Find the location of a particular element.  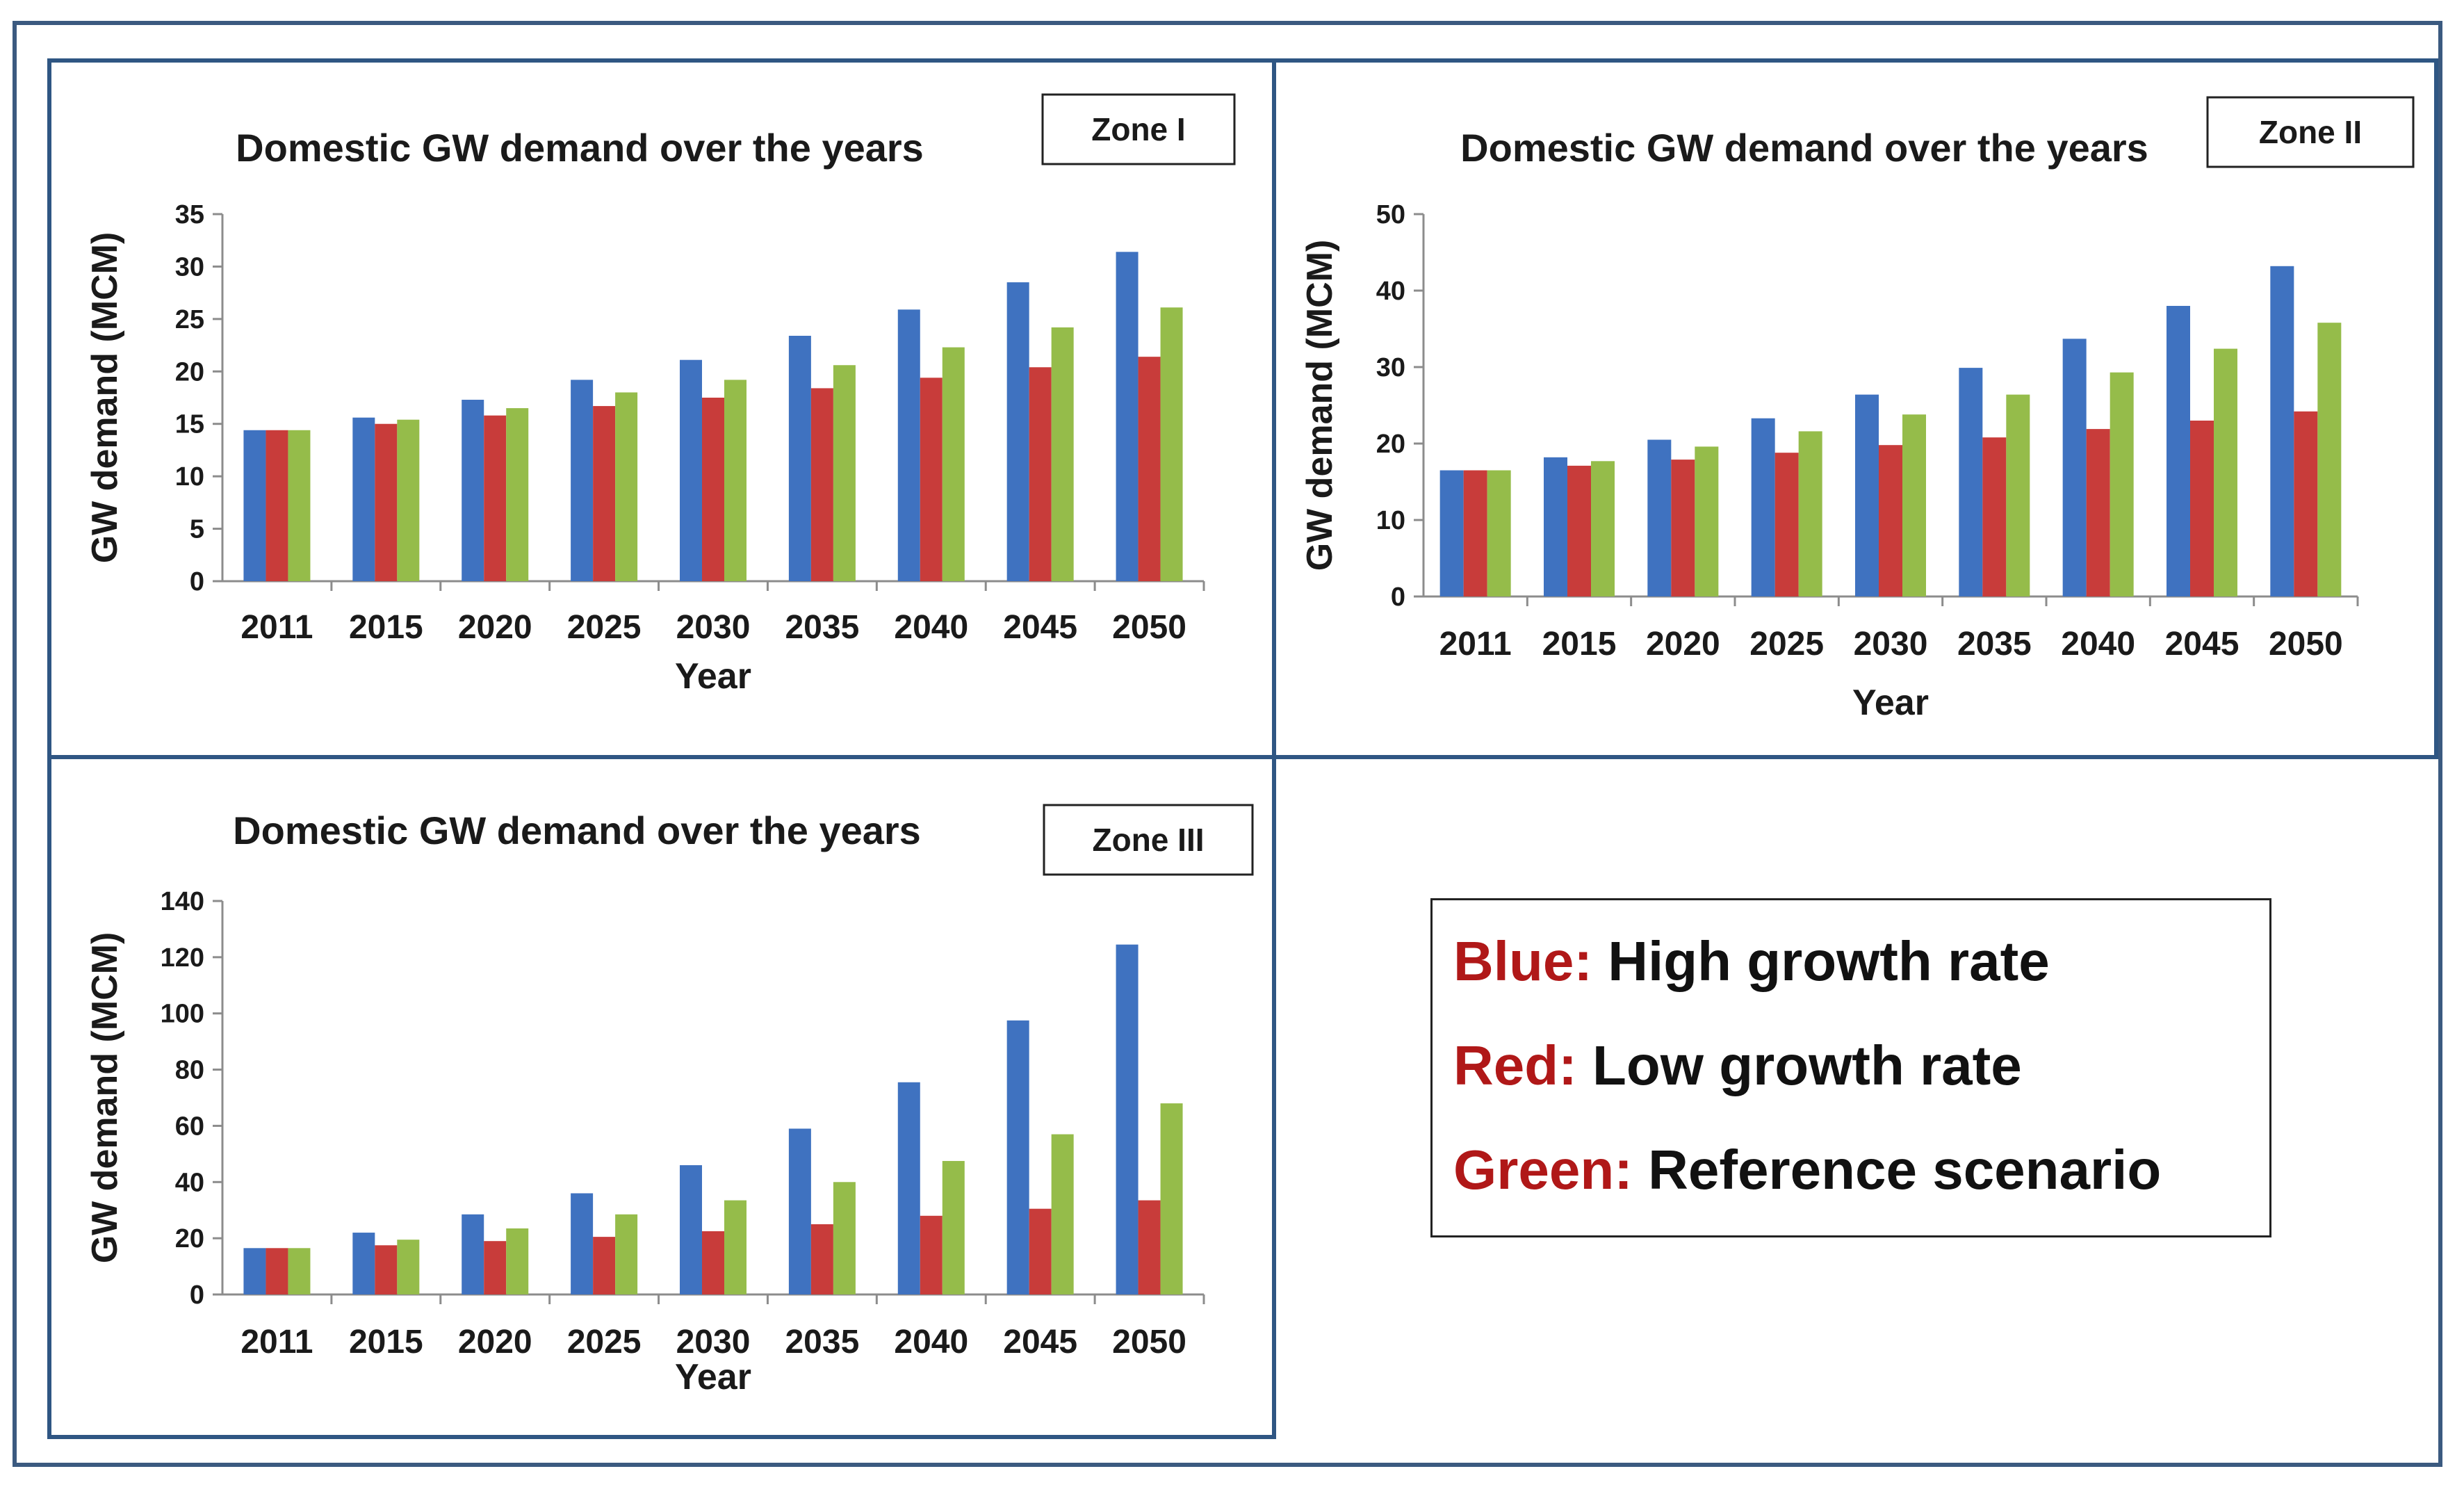

y-tick-label: 25 is located at coordinates (189, 319).